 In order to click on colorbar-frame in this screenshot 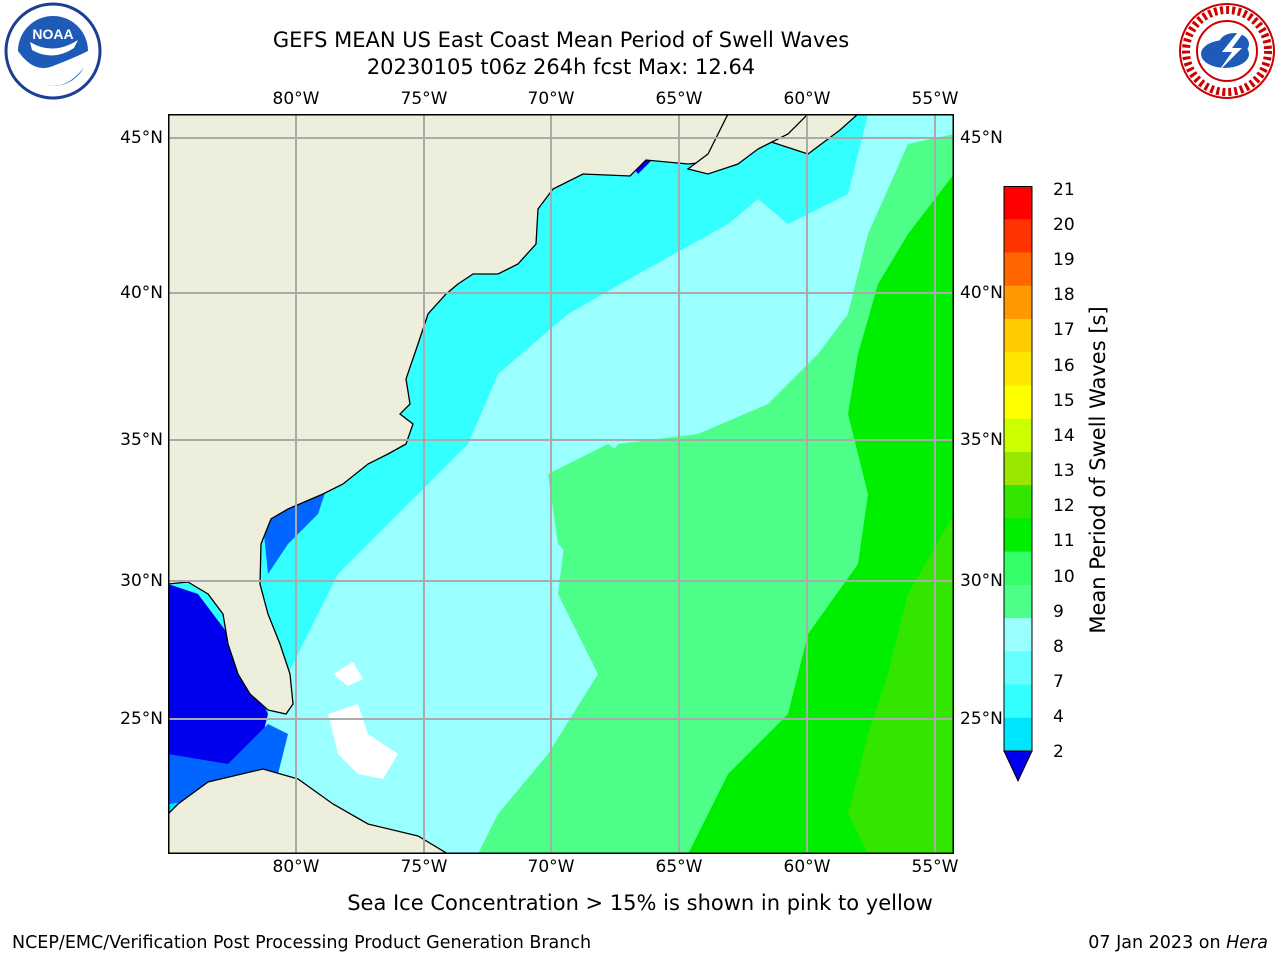, I will do `click(1018, 469)`.